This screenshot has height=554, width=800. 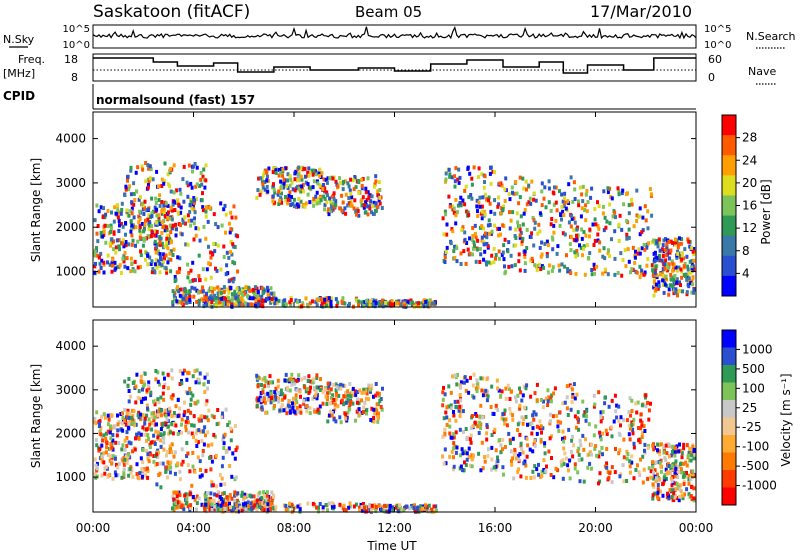 What do you see at coordinates (70, 139) in the screenshot?
I see `y-tick-label: 4000` at bounding box center [70, 139].